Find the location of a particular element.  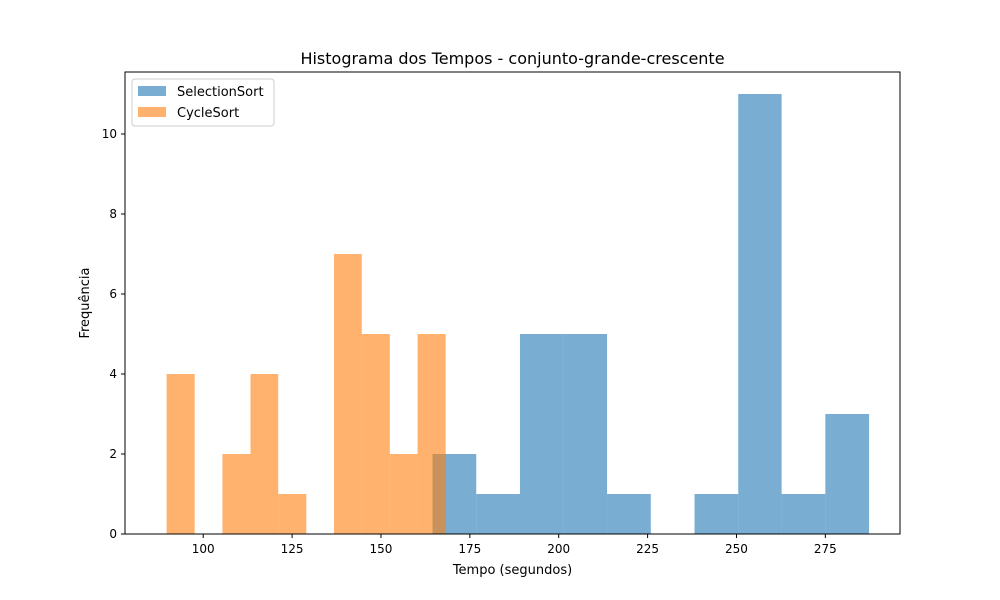

y-tick-label: 8 is located at coordinates (113, 214).